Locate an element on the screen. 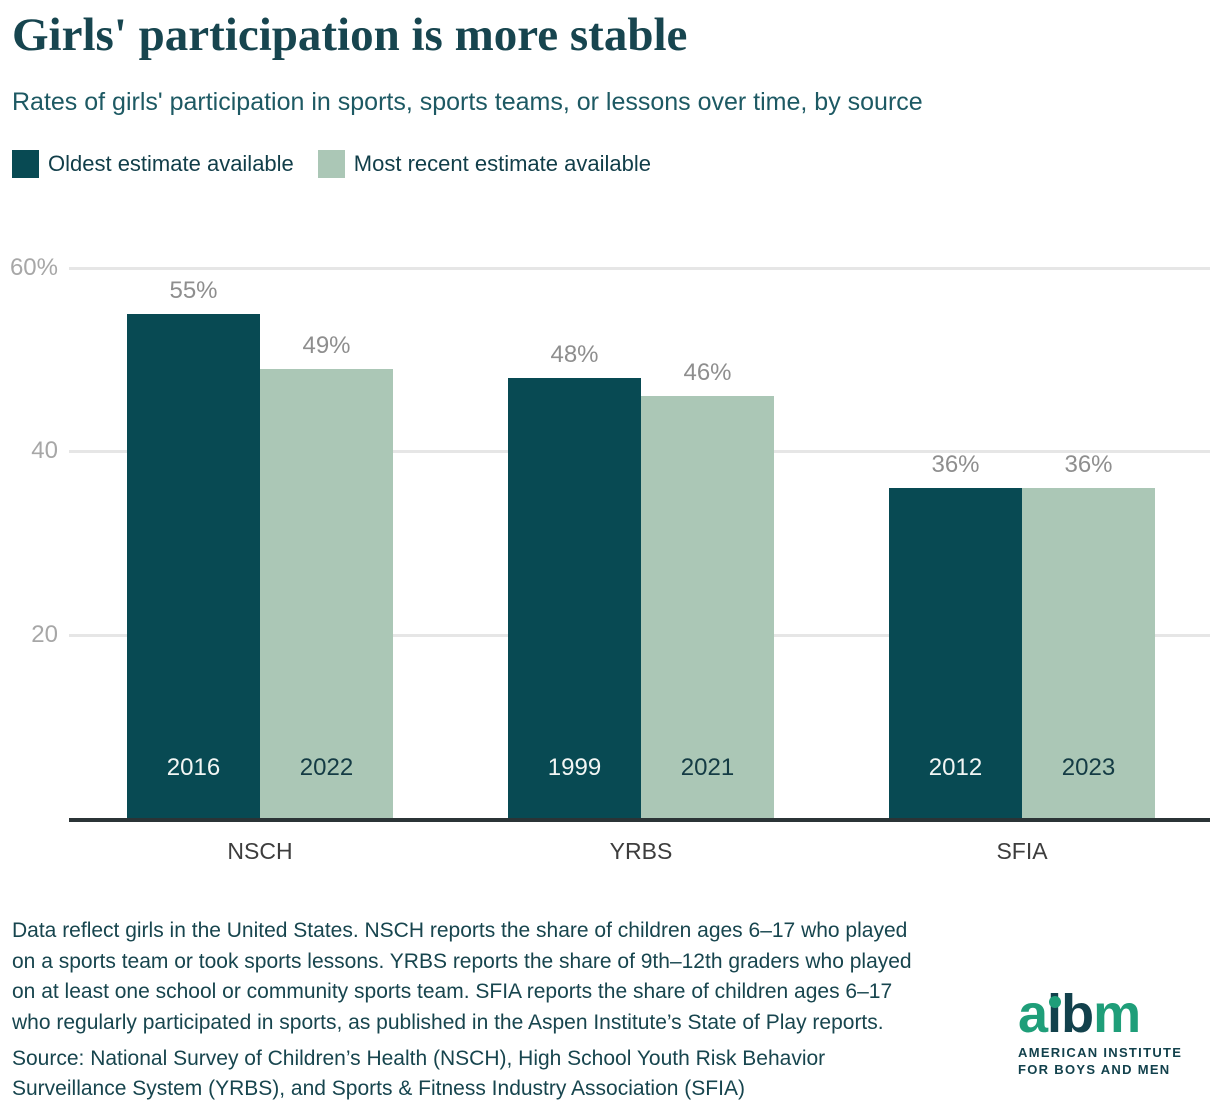 This screenshot has width=1220, height=1114. logo-letter: b is located at coordinates (1077, 1014).